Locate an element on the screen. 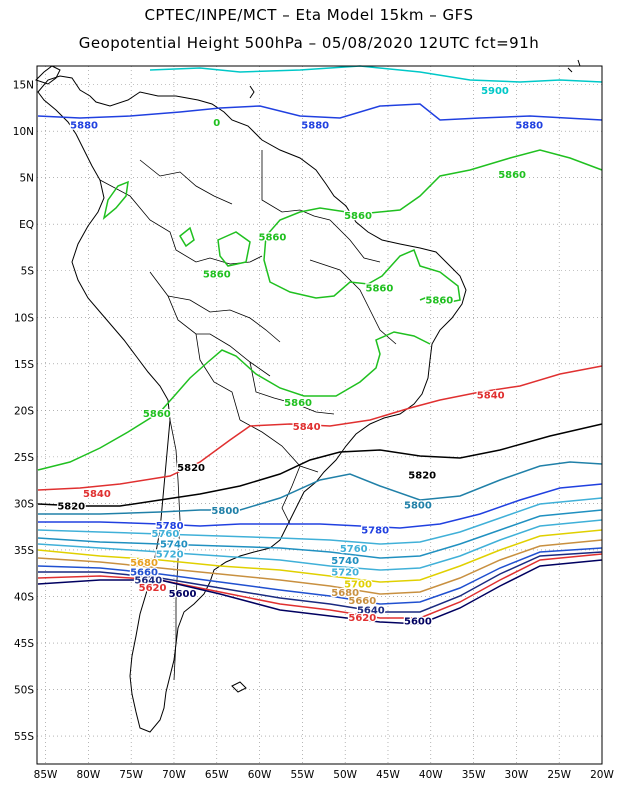 Image resolution: width=618 pixels, height=800 pixels. caribbean-islands is located at coordinates (415, 79).